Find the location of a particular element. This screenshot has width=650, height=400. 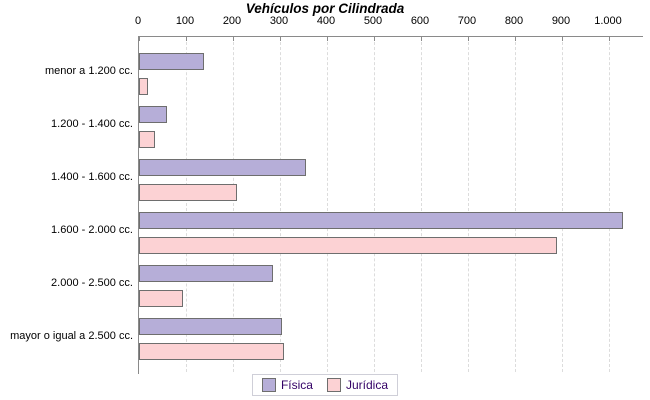

category-label: 1.200 - 1.400 cc. is located at coordinates (92, 124).